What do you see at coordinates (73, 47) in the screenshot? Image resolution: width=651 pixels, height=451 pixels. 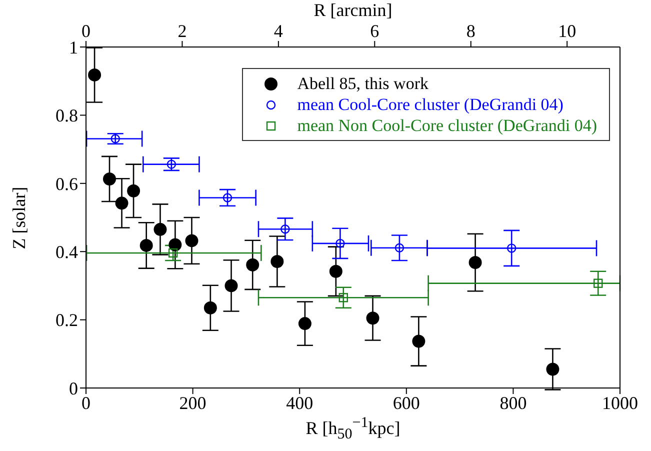 I see `y-tick-label: 1` at bounding box center [73, 47].